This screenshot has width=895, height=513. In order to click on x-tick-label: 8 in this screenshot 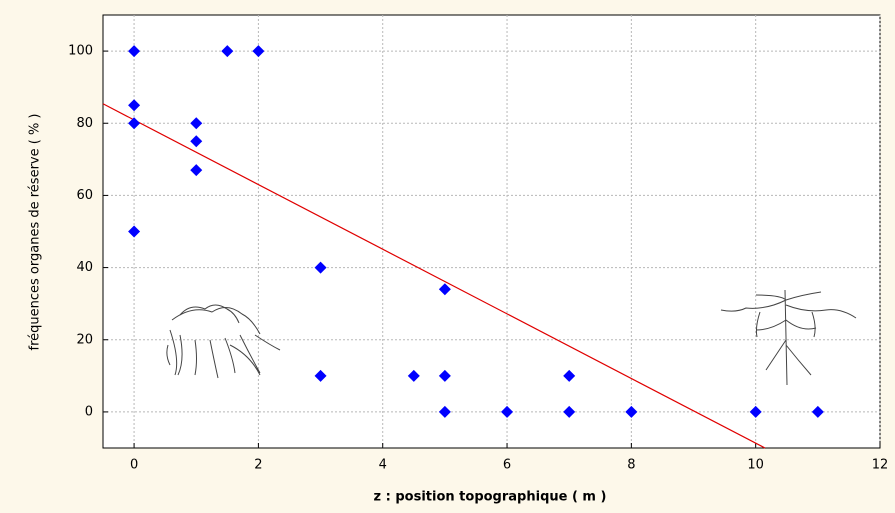, I will do `click(631, 465)`.